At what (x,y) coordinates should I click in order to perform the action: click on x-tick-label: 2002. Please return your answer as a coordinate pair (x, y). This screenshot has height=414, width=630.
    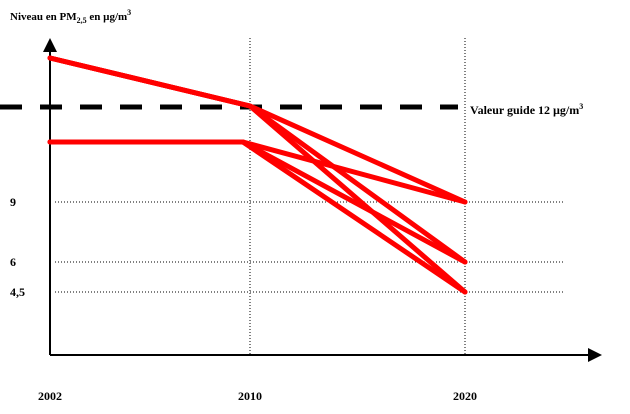
    Looking at the image, I should click on (50, 396).